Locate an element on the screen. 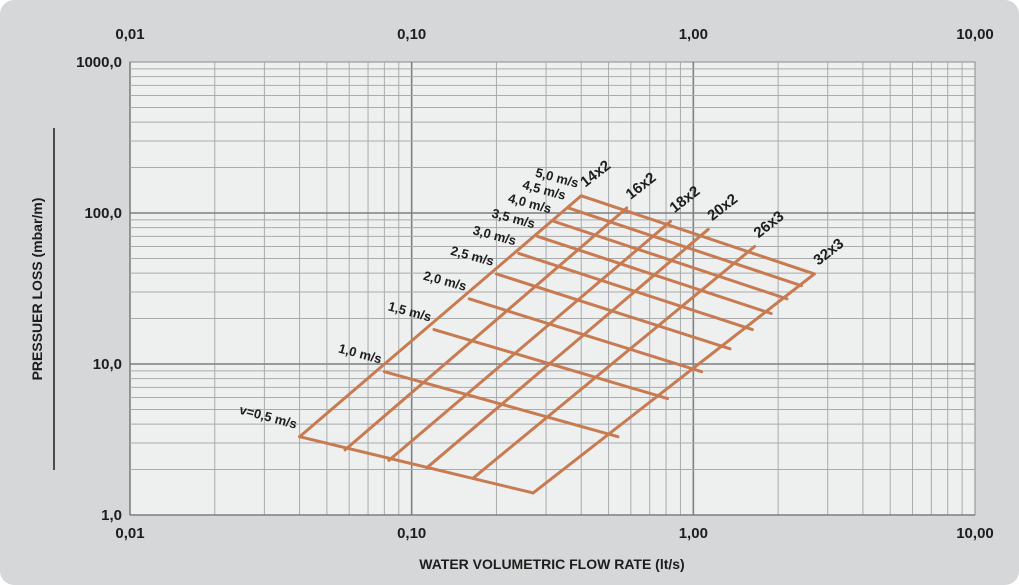 This screenshot has width=1019, height=585. y-tick-label: 10,0 is located at coordinates (107, 364).